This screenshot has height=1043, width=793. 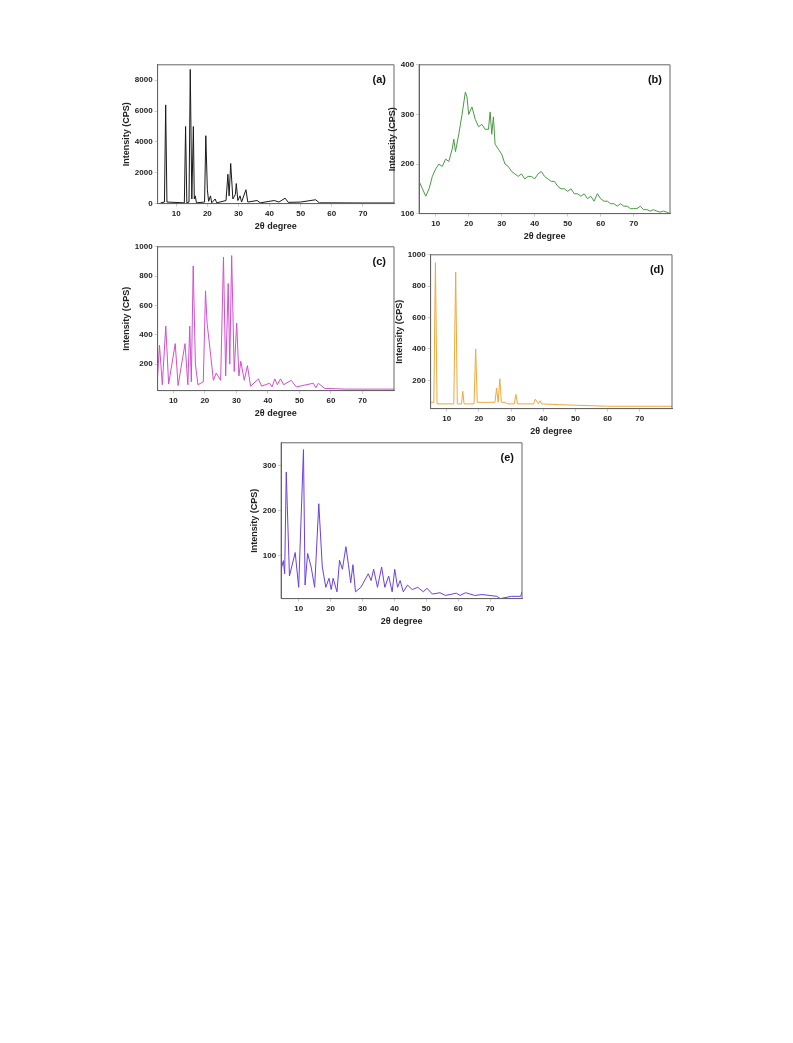 What do you see at coordinates (151, 203) in the screenshot?
I see `y-tick-label: 0` at bounding box center [151, 203].